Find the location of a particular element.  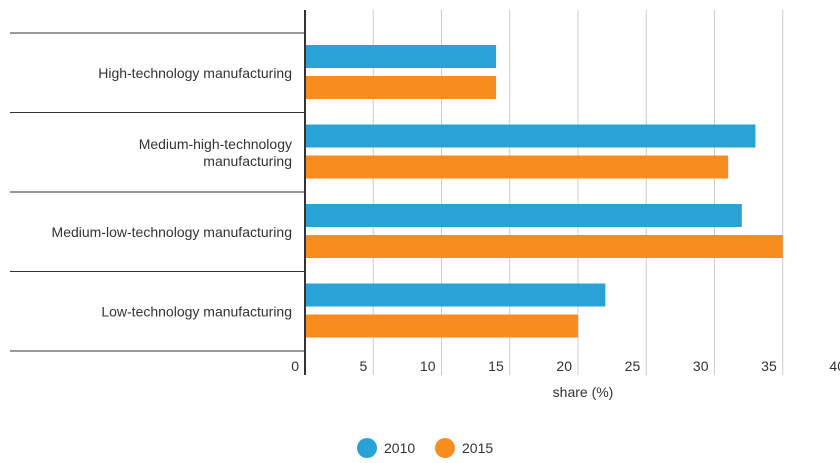

x-tick-labels: 0 5 10 15 20 25 30 35 40 is located at coordinates (565, 366).